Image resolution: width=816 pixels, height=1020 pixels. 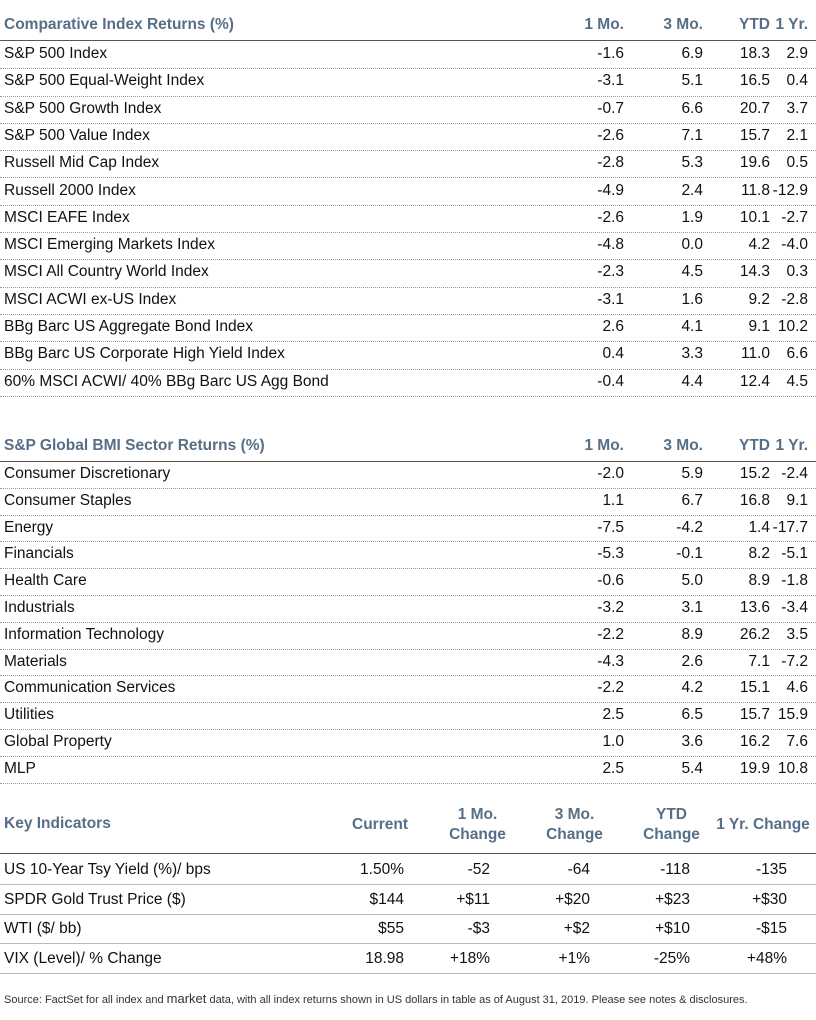 What do you see at coordinates (87, 473) in the screenshot?
I see `sector-row-label: Consumer Discretionary` at bounding box center [87, 473].